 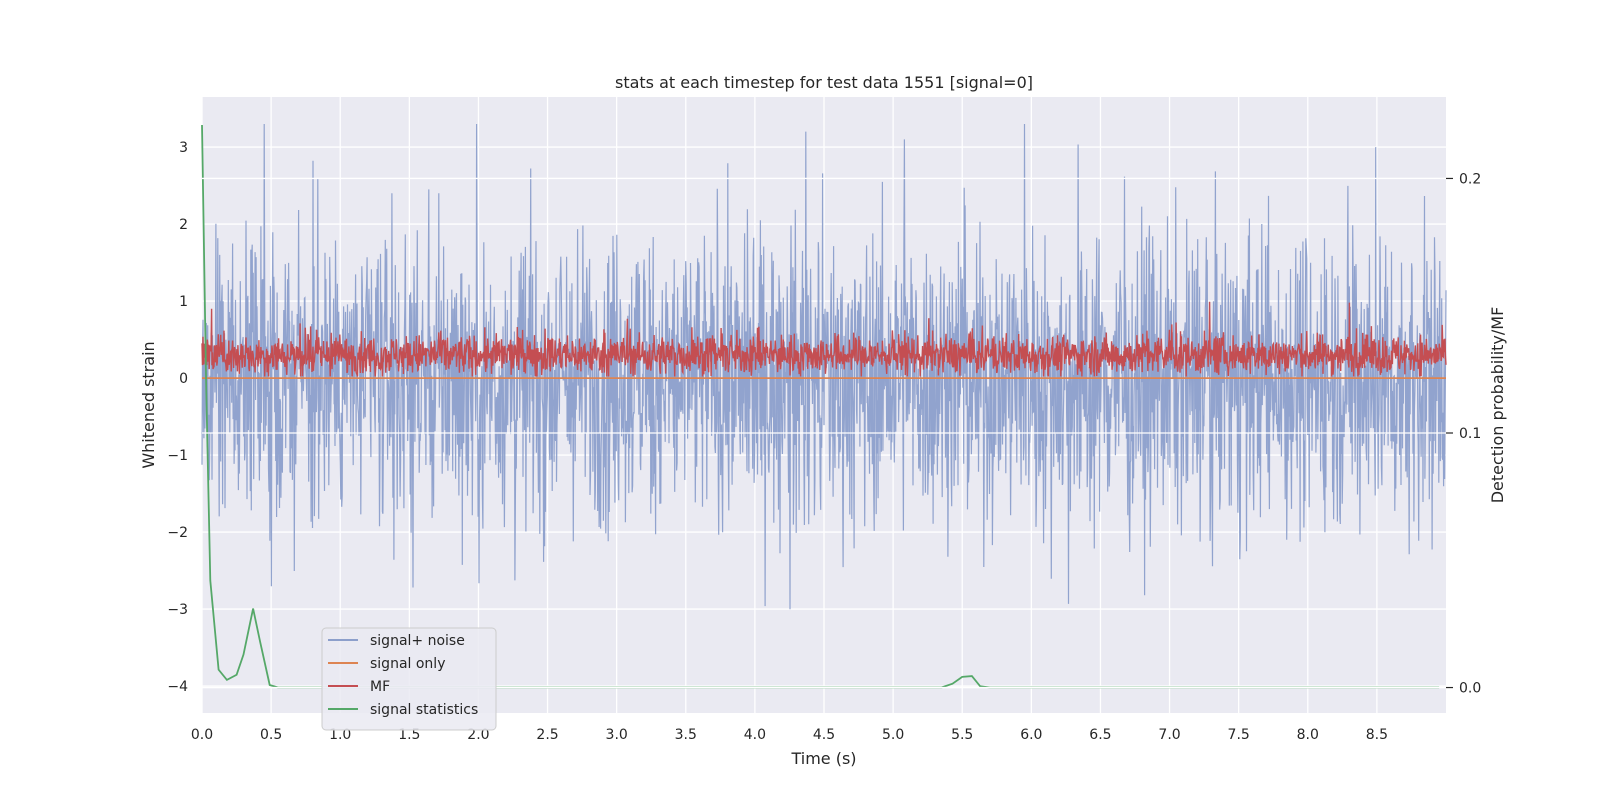 I want to click on x-tick-label: 3.0, so click(x=617, y=735).